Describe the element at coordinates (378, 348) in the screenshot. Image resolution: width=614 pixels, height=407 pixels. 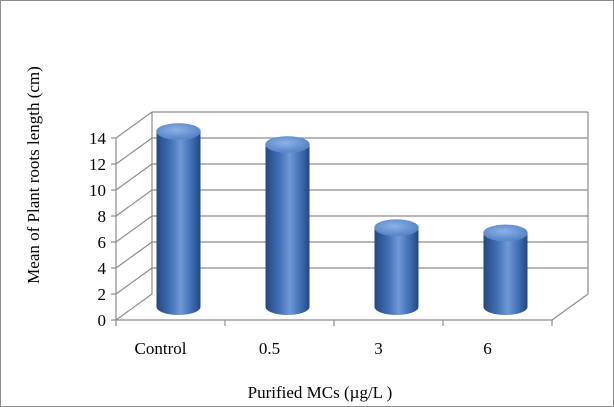
I see `x-tick-label: 3` at that location.